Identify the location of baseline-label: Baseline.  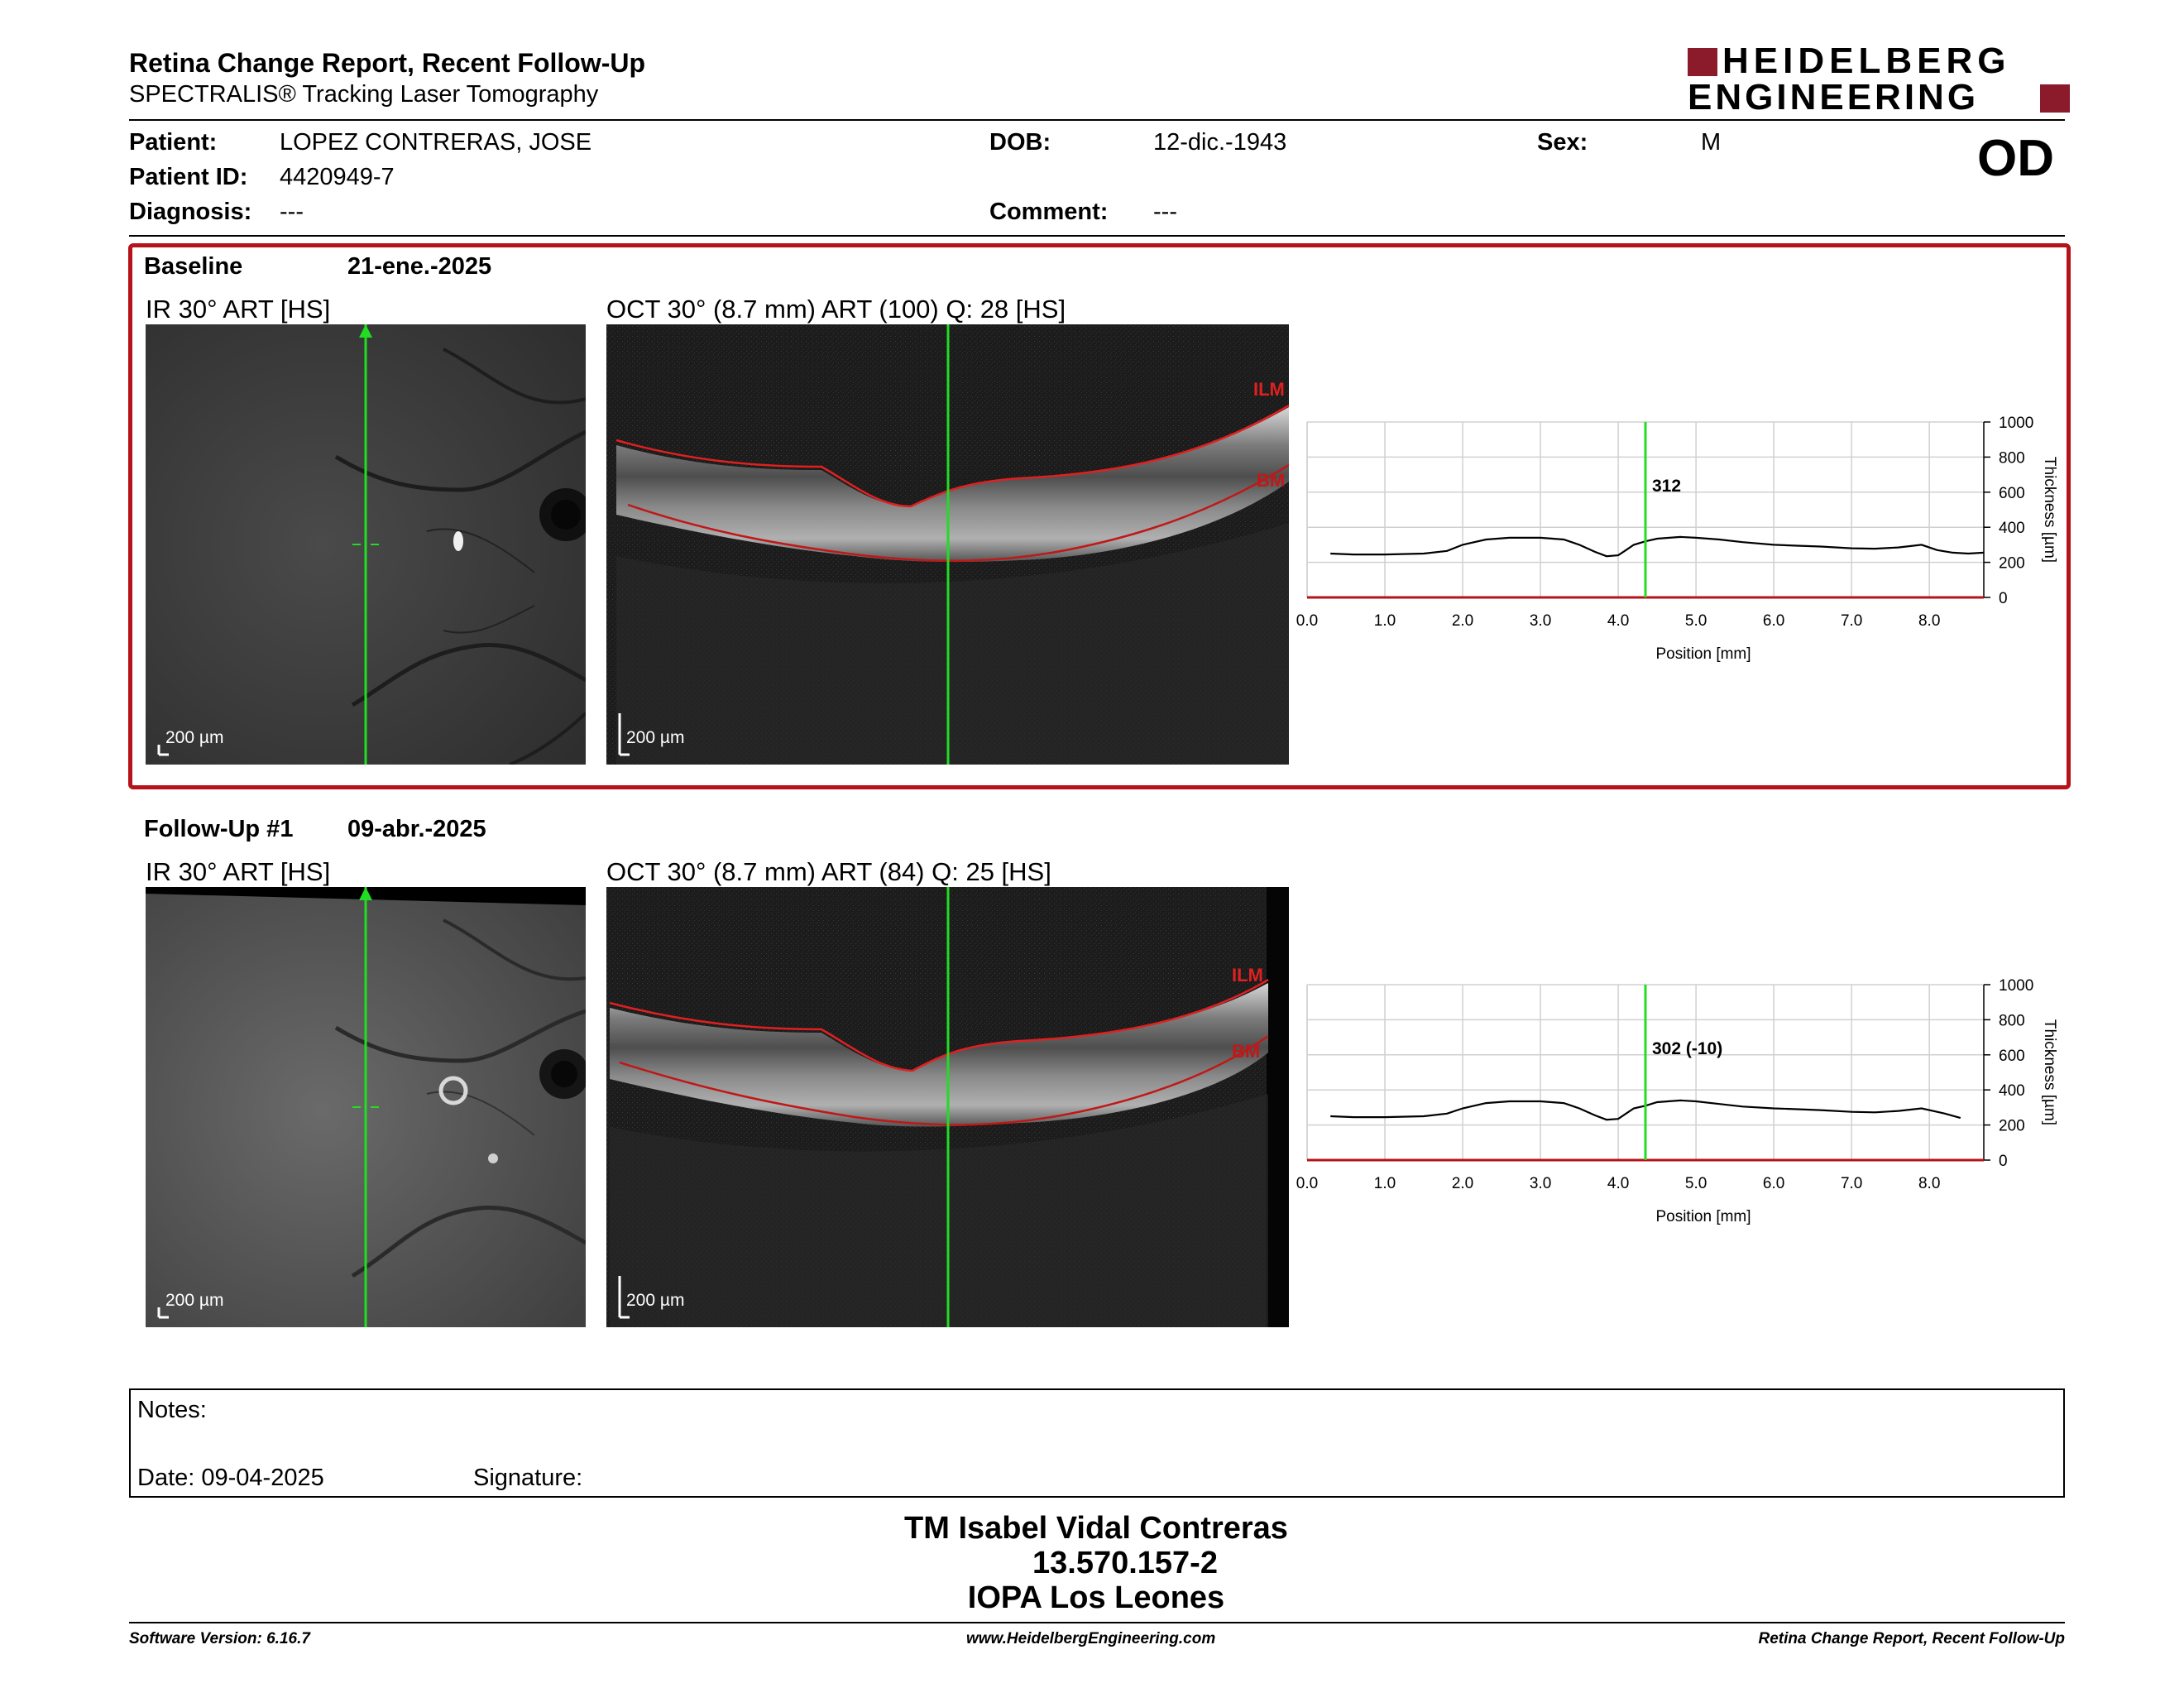
(193, 266).